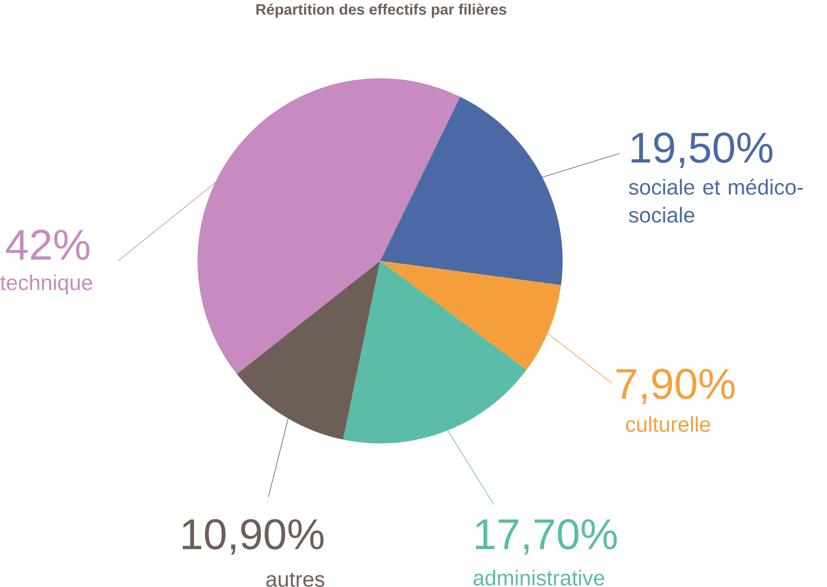 The image size is (827, 587). Describe the element at coordinates (381, 11) in the screenshot. I see `chart-title: Répartition des effectifs par filières` at that location.